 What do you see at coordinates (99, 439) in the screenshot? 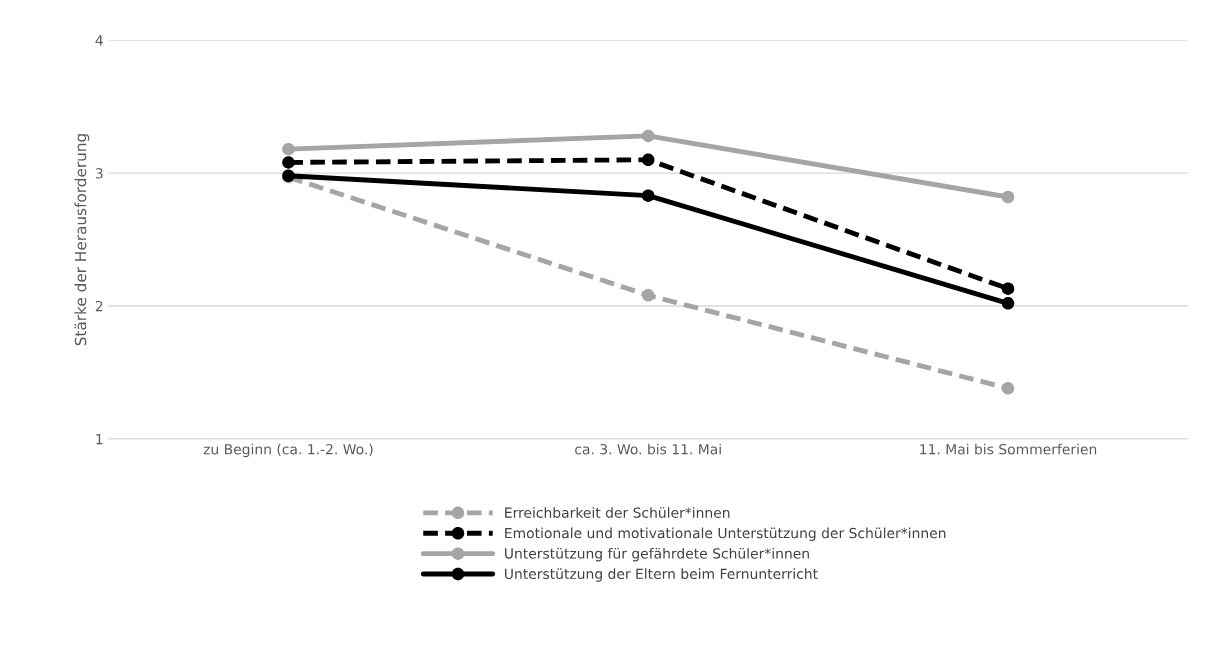
I see `y-tick-label: 1` at bounding box center [99, 439].